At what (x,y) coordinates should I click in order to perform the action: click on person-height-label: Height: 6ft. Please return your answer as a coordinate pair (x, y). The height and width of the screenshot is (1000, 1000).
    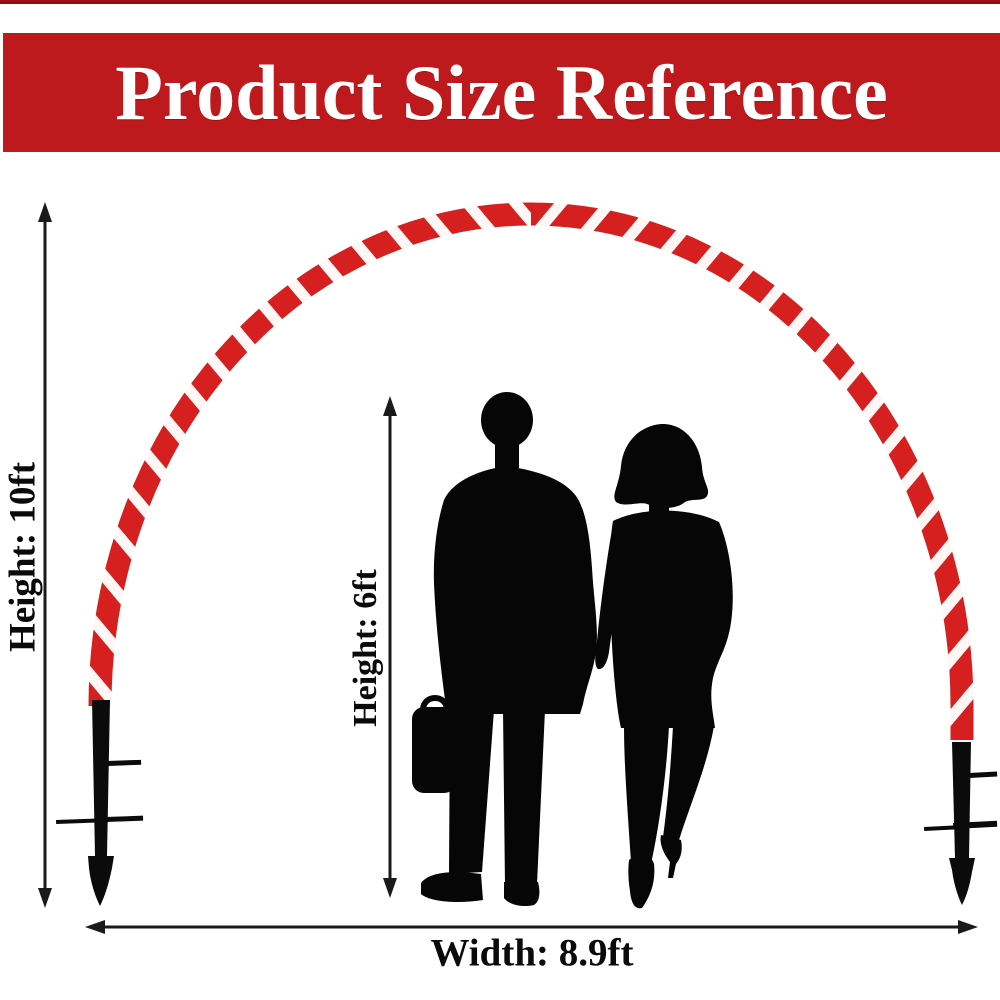
    Looking at the image, I should click on (365, 648).